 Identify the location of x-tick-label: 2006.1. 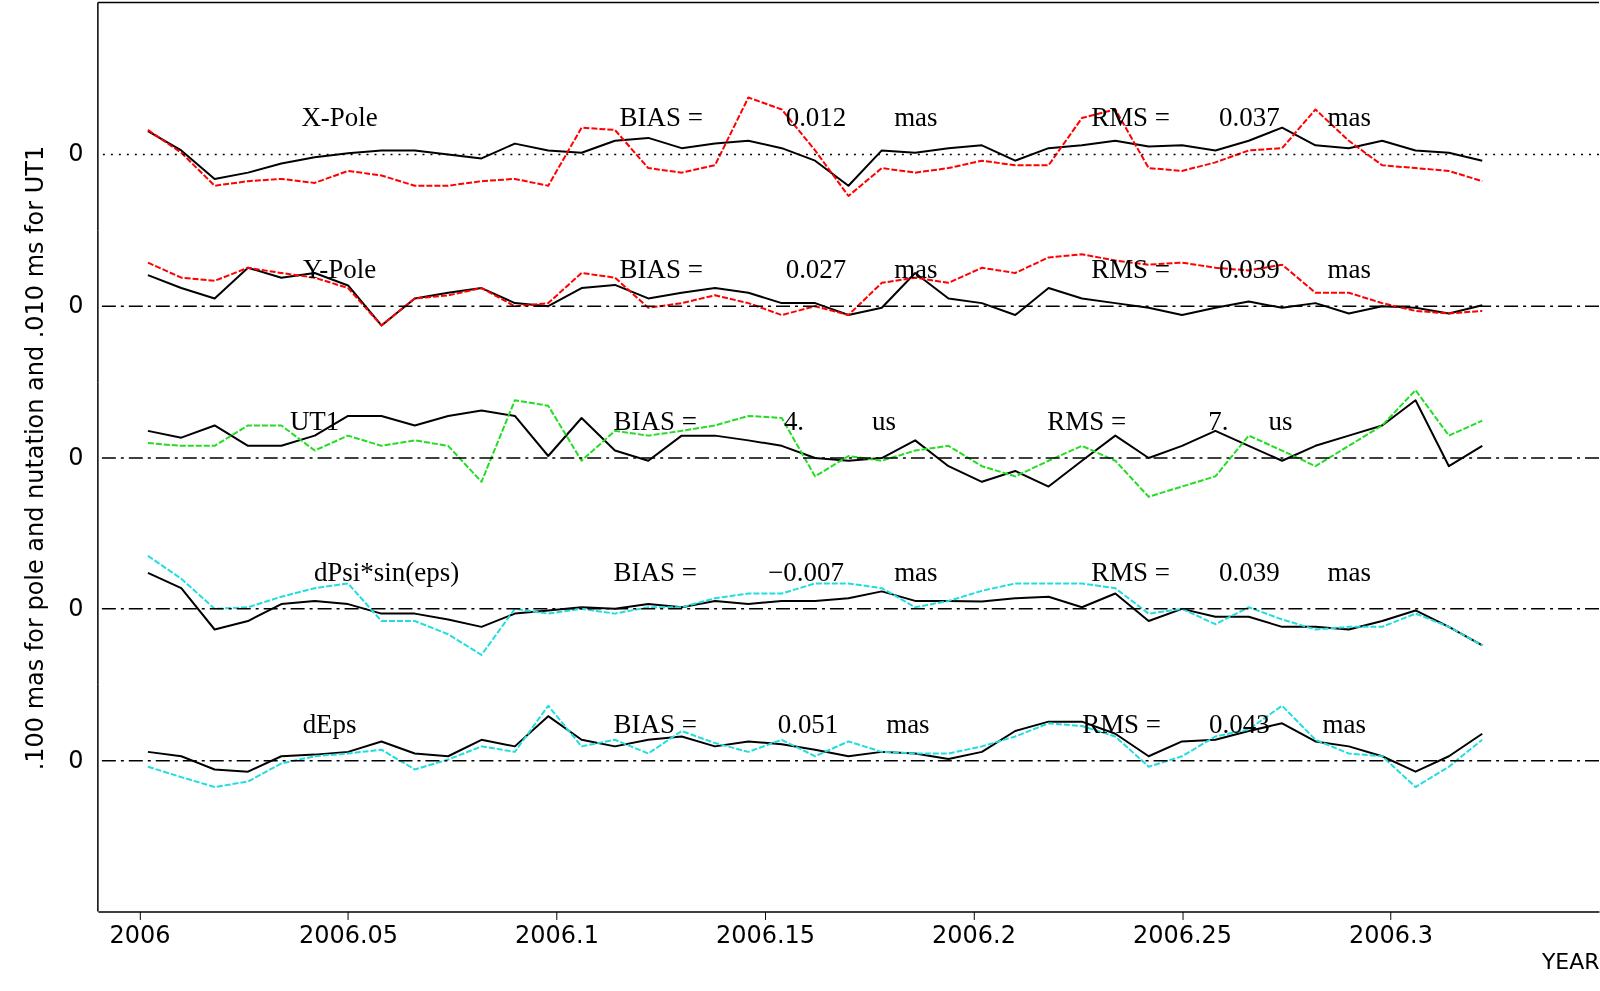
(557, 934).